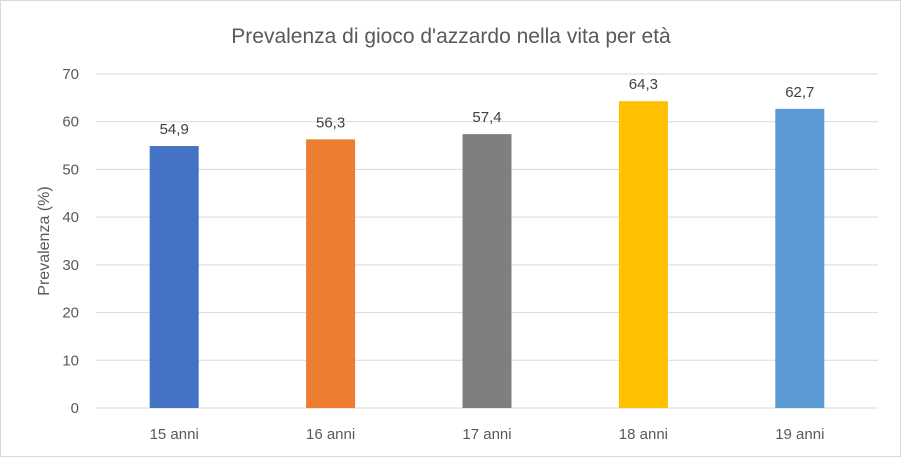 The width and height of the screenshot is (901, 458). I want to click on y-tick-label-20: 20, so click(70, 313).